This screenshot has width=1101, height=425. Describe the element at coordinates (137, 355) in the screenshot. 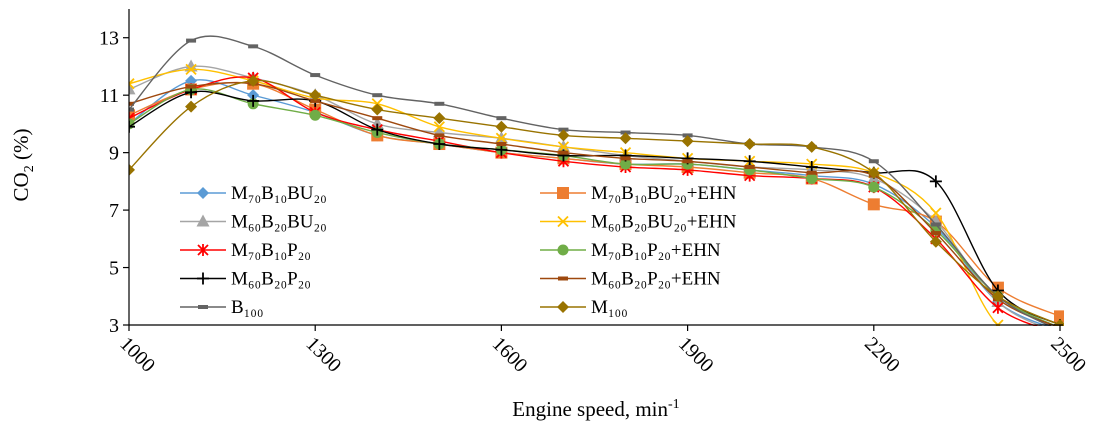

I see `x-tick-label: 1000` at that location.